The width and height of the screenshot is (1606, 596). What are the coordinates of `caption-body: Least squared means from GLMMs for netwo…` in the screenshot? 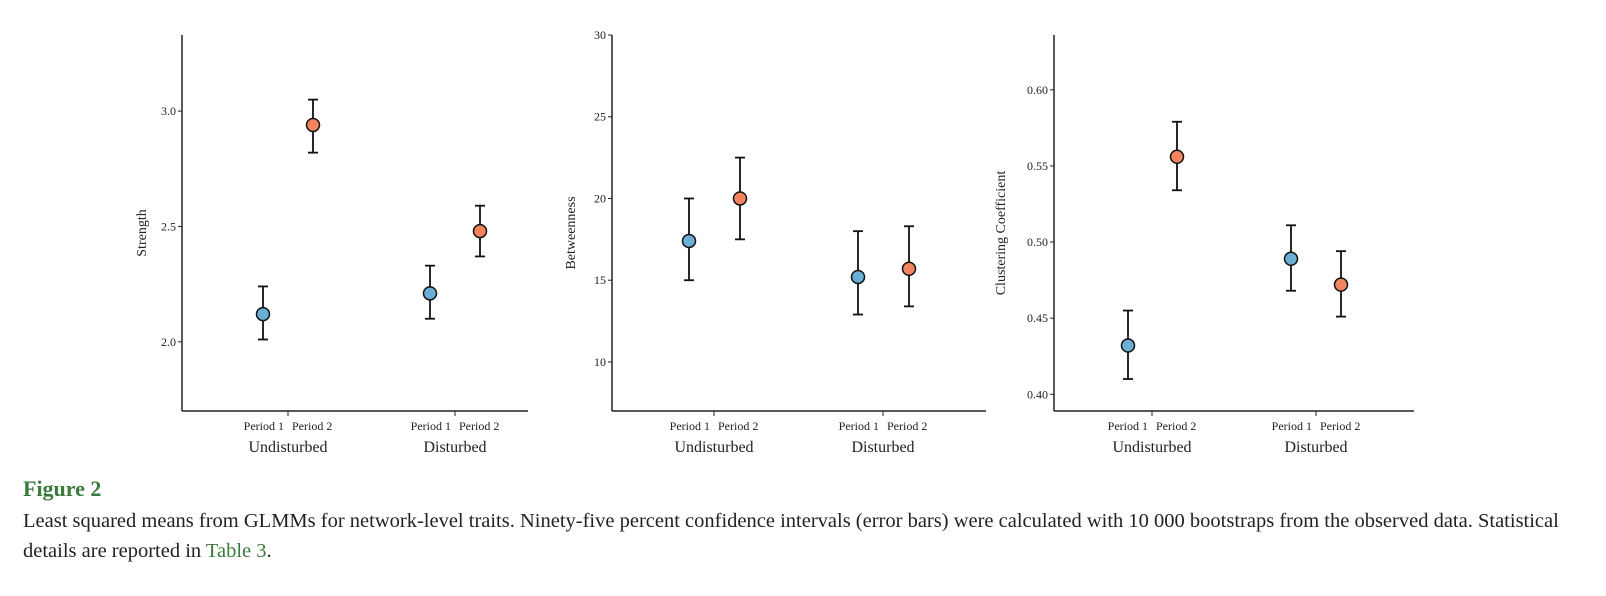 It's located at (791, 536).